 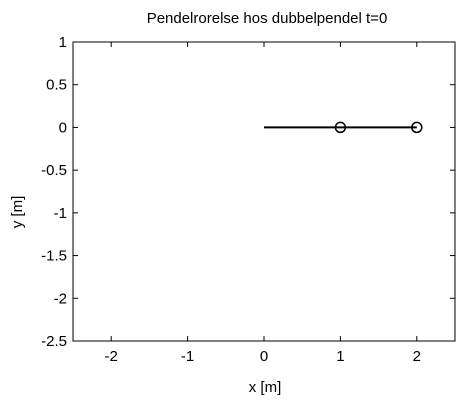 What do you see at coordinates (187, 356) in the screenshot?
I see `x-tick-label: -1` at bounding box center [187, 356].